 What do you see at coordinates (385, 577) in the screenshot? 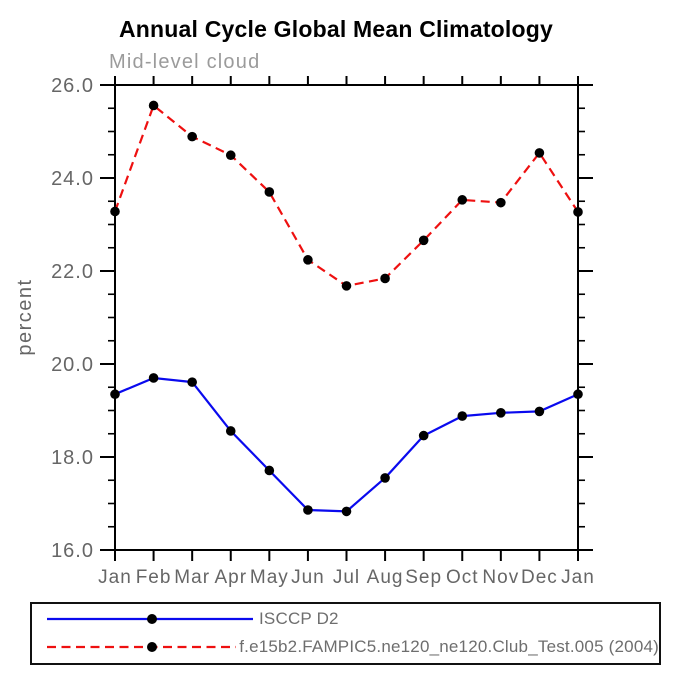
I see `x-tick-label: Aug` at bounding box center [385, 577].